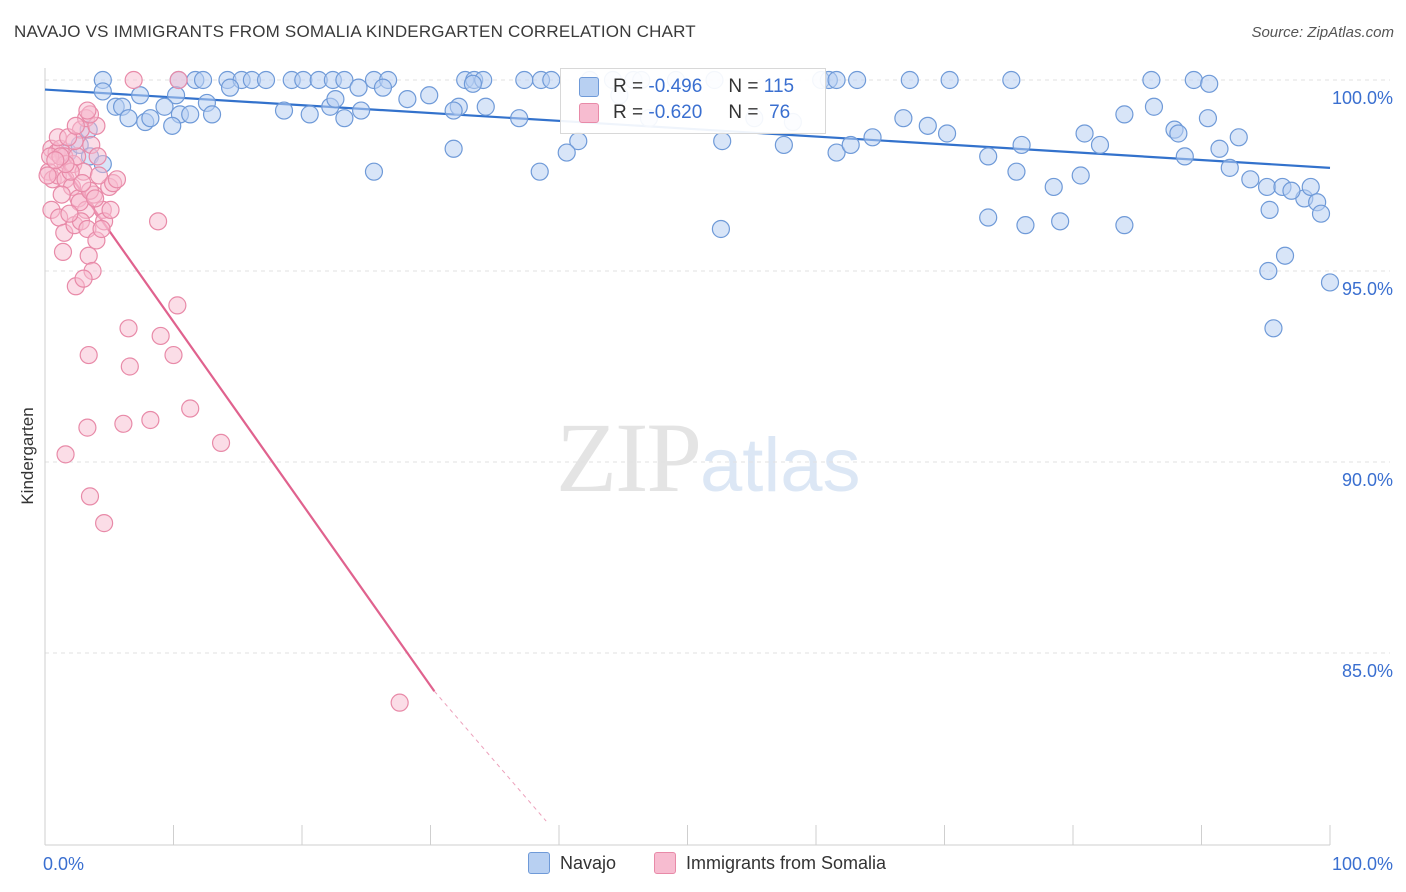 This screenshot has height=892, width=1406. I want to click on y-tick-label: 90.0%, so click(1367, 480).